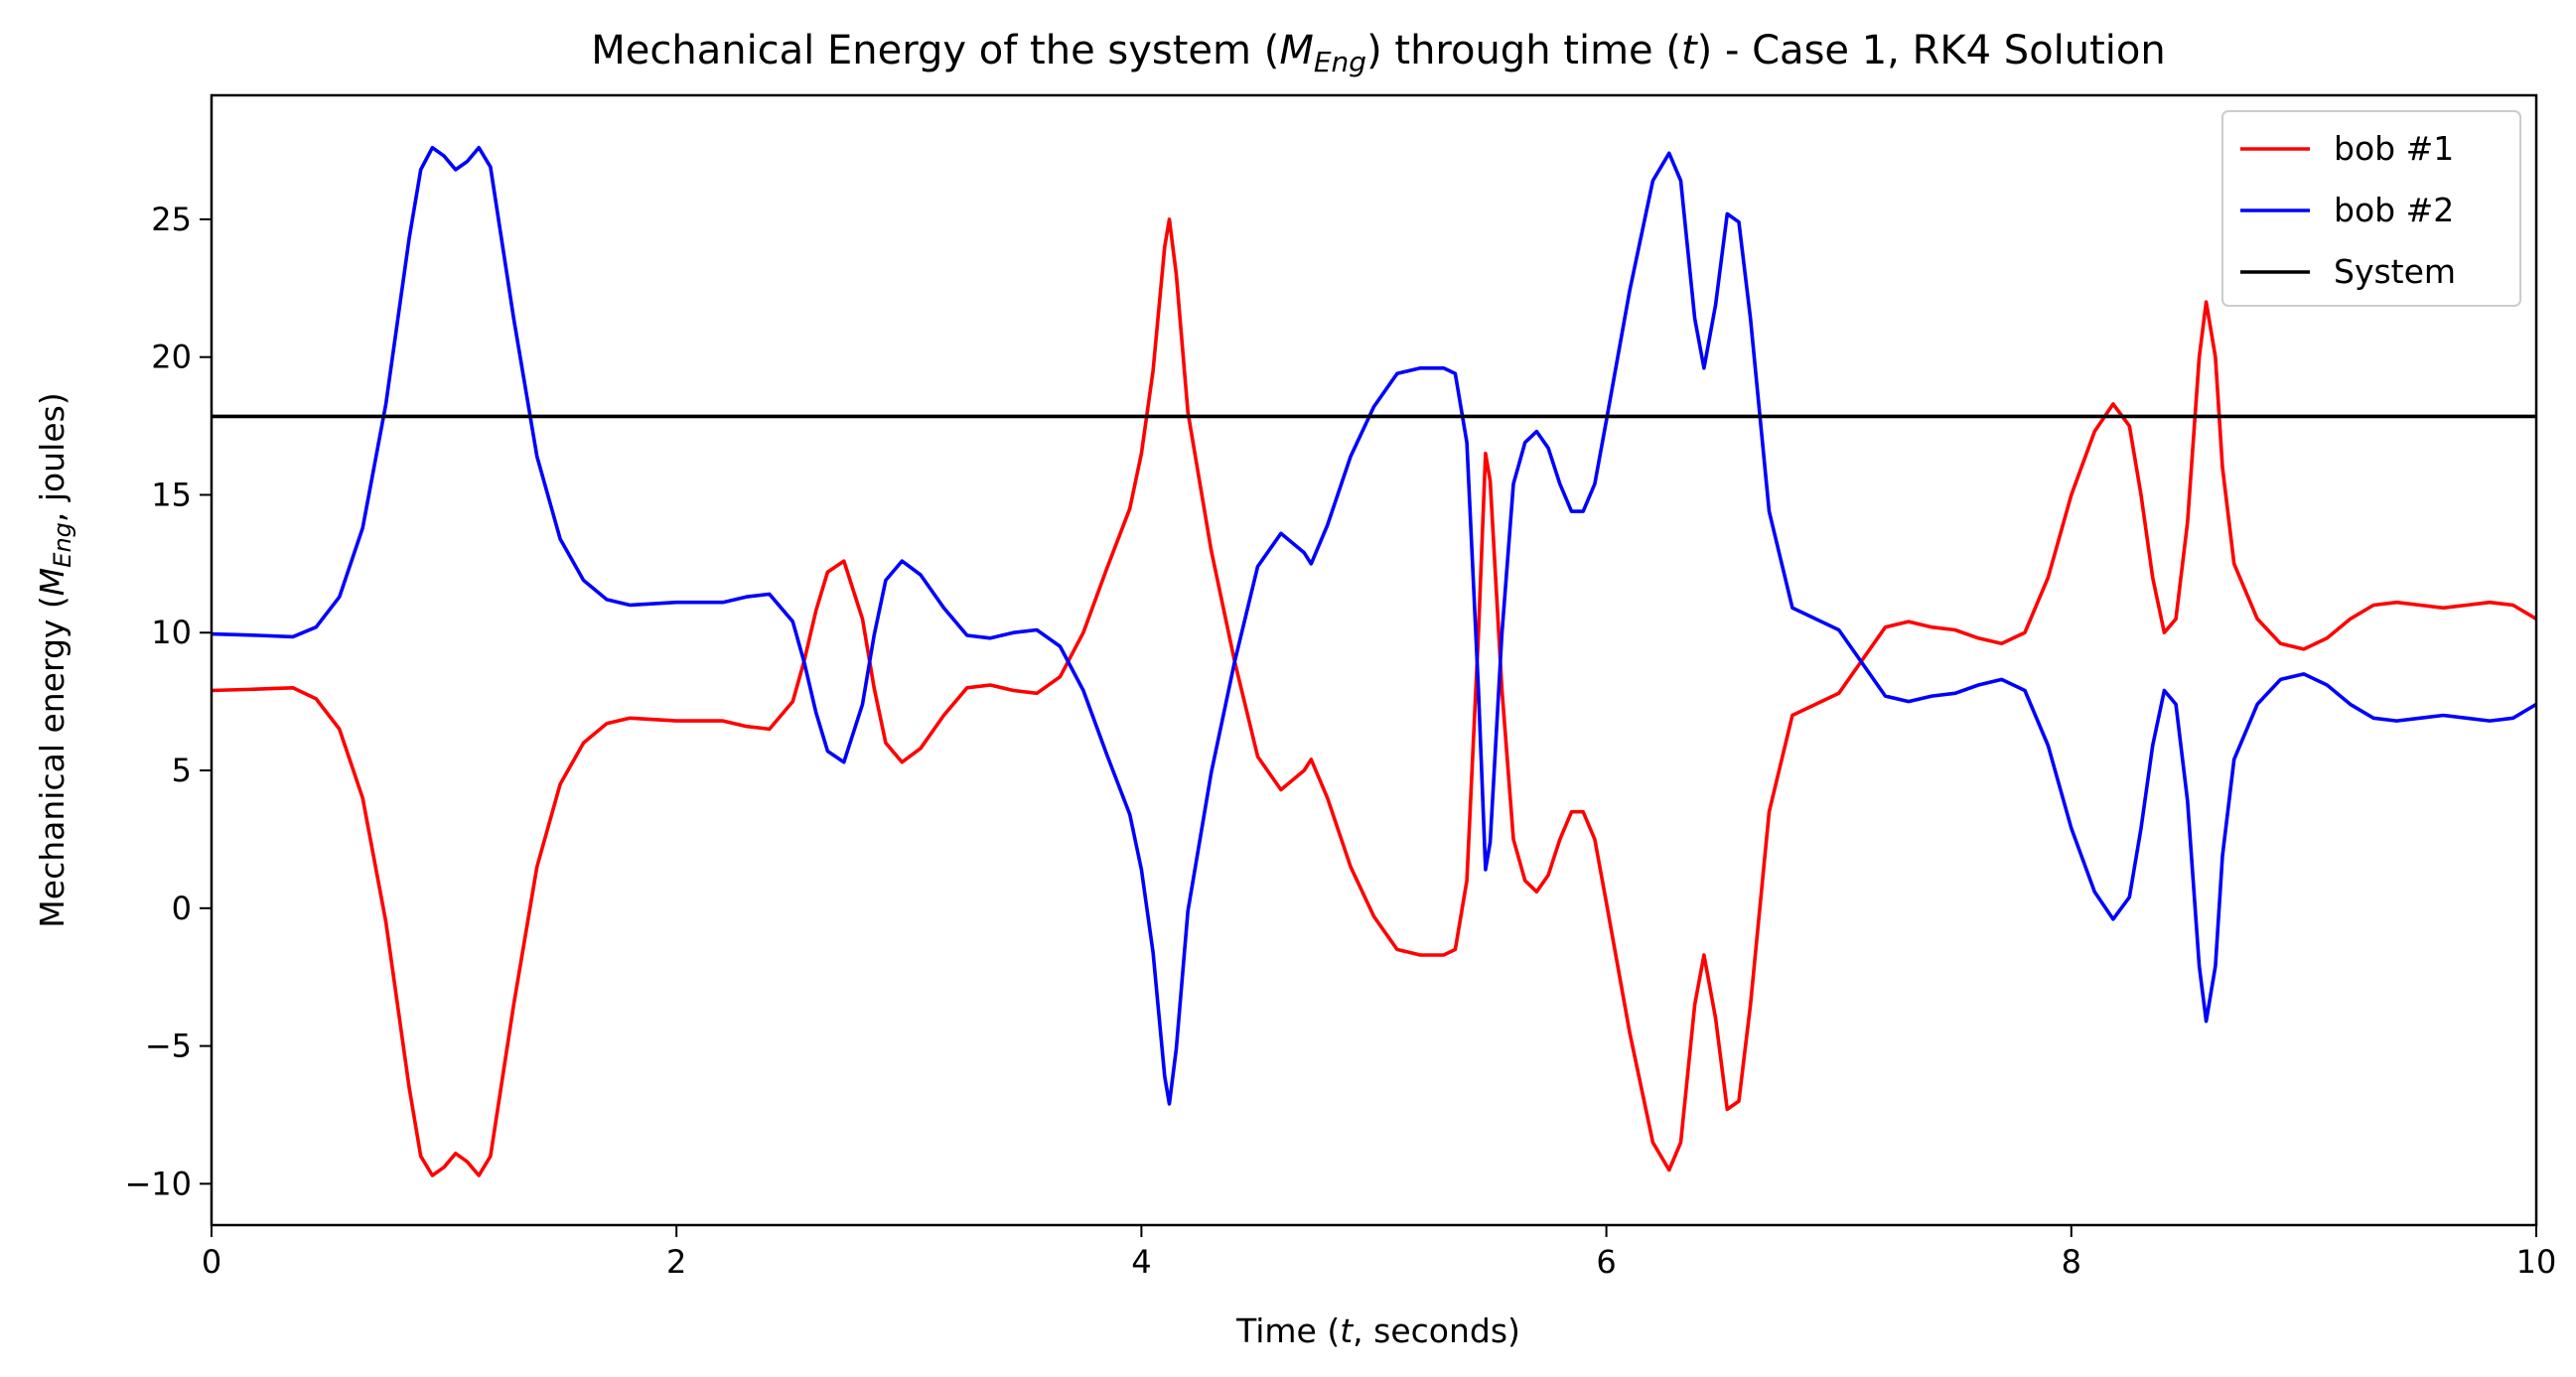 The image size is (2576, 1377). What do you see at coordinates (158, 1183) in the screenshot?
I see `y-tick-label: −10` at bounding box center [158, 1183].